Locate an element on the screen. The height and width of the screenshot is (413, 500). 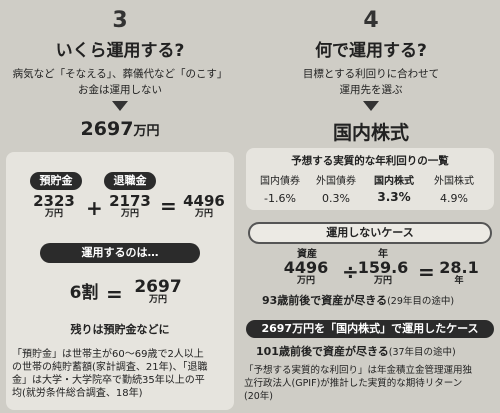
rates-panel is located at coordinates (370, 179).